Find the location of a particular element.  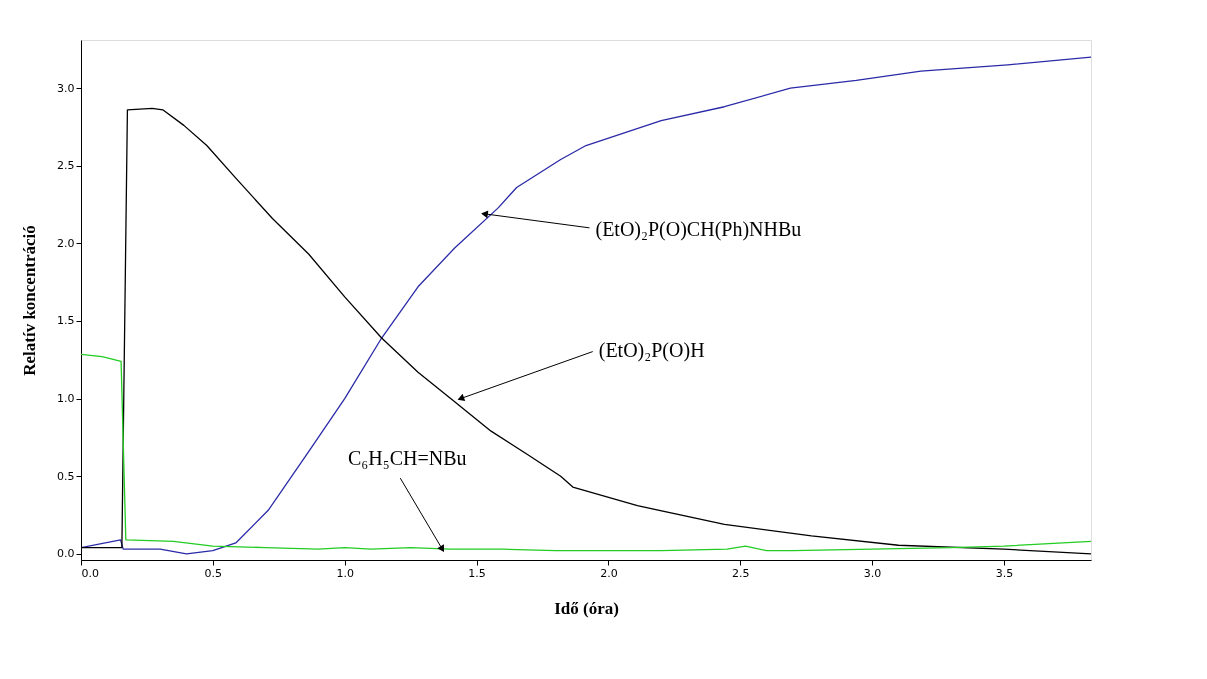

y-tick-label: 1.5 is located at coordinates (66, 321).